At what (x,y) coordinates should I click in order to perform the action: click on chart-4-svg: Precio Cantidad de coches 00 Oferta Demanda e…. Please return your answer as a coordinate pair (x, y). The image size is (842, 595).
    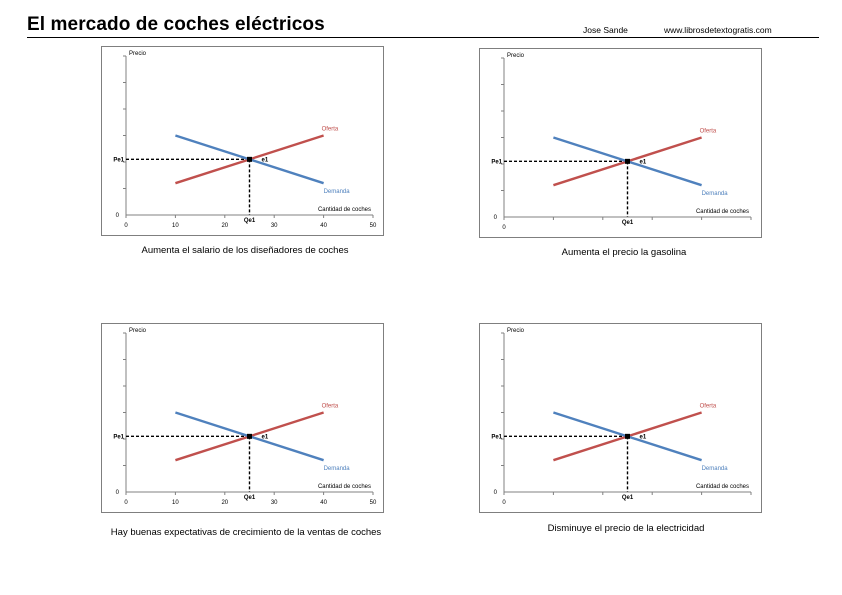
    Looking at the image, I should click on (621, 417).